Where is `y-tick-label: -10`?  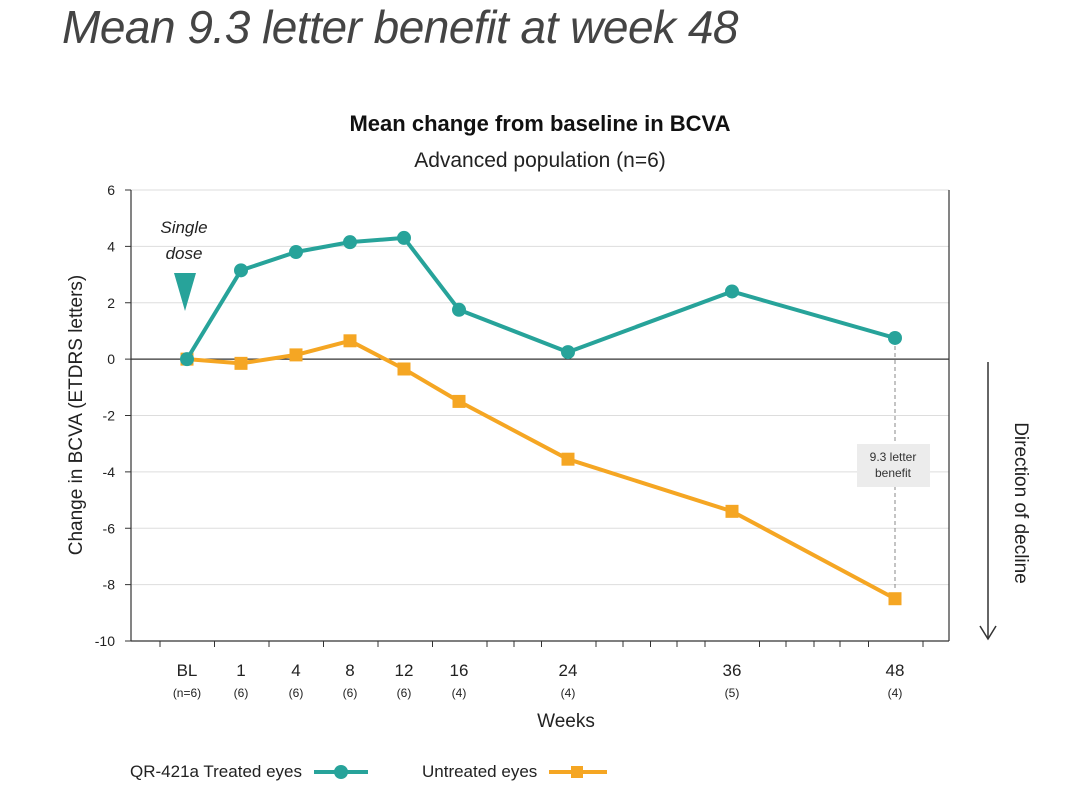 y-tick-label: -10 is located at coordinates (105, 641).